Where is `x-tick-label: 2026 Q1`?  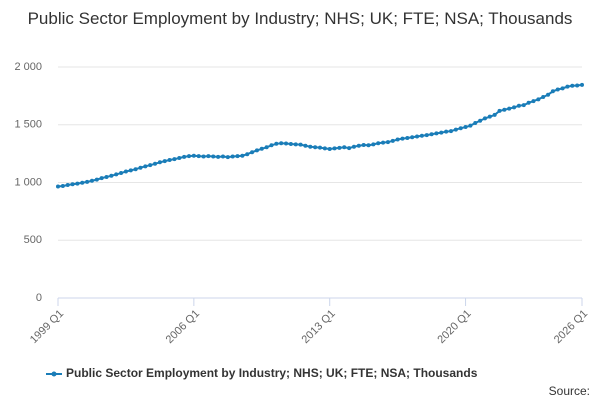 x-tick-label: 2026 Q1 is located at coordinates (571, 327).